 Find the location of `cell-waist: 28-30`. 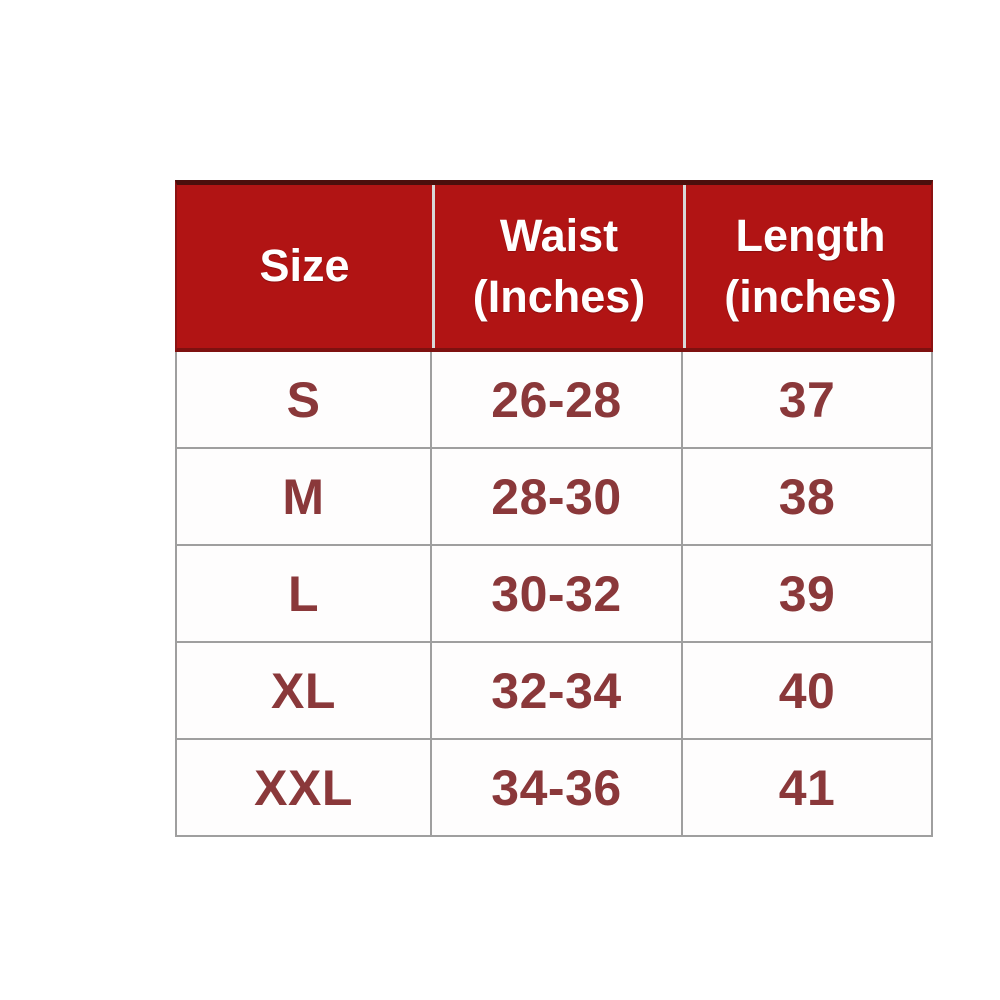

cell-waist: 28-30 is located at coordinates (555, 496).